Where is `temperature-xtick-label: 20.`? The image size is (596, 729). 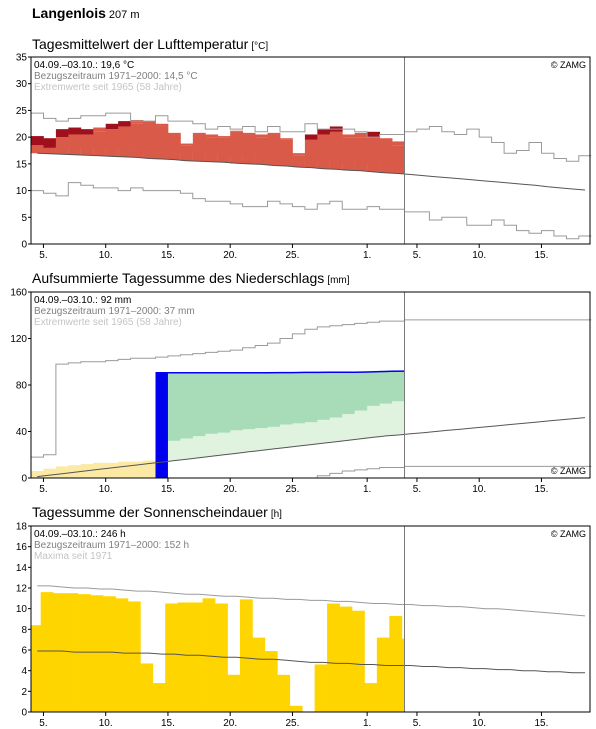 temperature-xtick-label: 20. is located at coordinates (230, 255).